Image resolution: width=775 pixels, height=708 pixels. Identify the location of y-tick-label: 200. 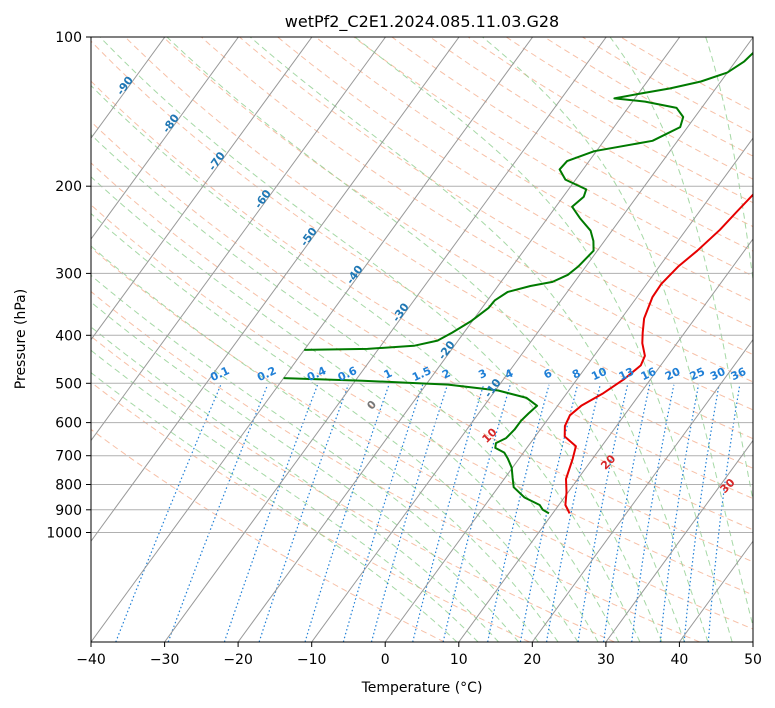
(68, 187).